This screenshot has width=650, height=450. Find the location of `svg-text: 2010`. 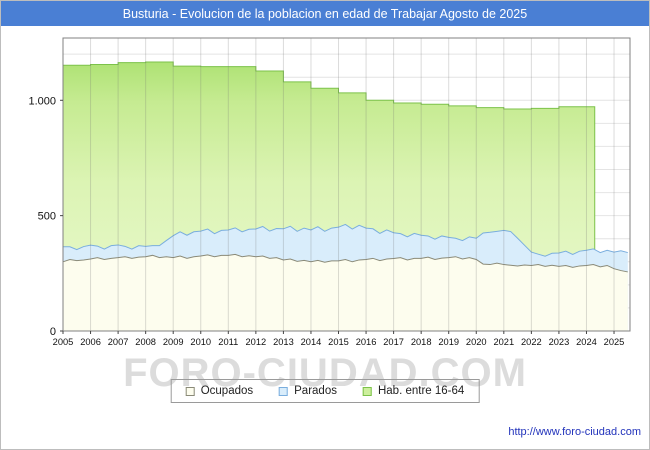

svg-text: 2010 is located at coordinates (200, 342).